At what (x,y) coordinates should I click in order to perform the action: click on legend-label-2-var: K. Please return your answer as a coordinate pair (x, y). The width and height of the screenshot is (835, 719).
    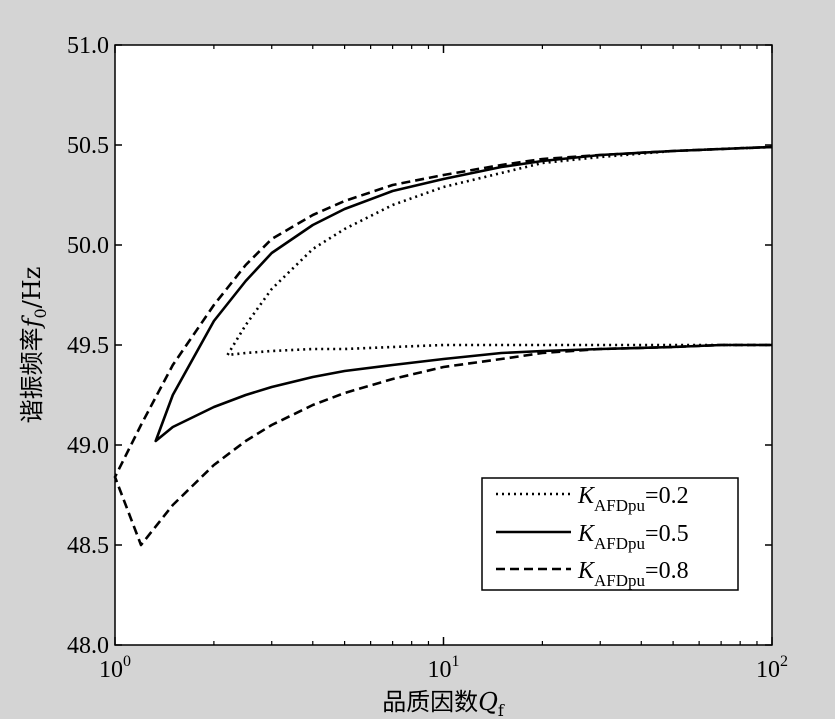
    Looking at the image, I should click on (586, 534).